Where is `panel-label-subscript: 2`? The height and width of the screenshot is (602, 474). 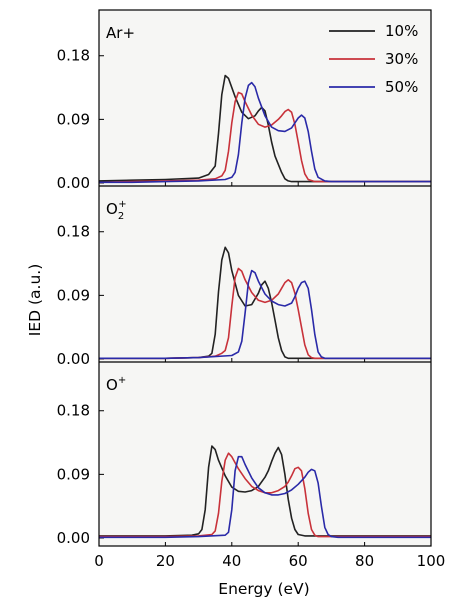
panel-label-subscript: 2 is located at coordinates (121, 216).